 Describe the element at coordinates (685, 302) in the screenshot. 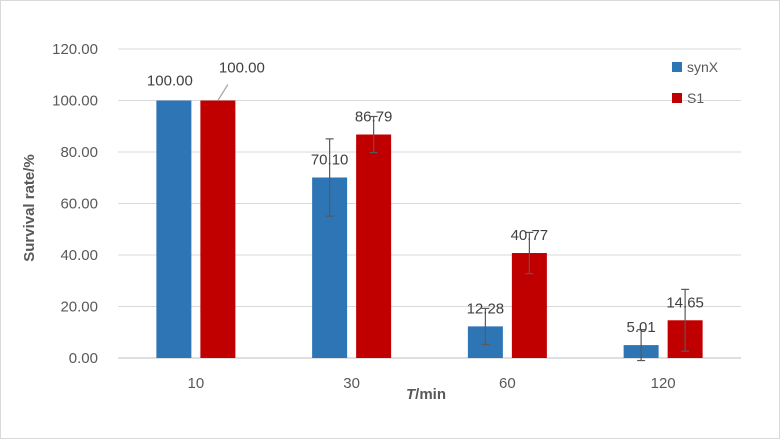

I see `data-label: 14.65` at that location.